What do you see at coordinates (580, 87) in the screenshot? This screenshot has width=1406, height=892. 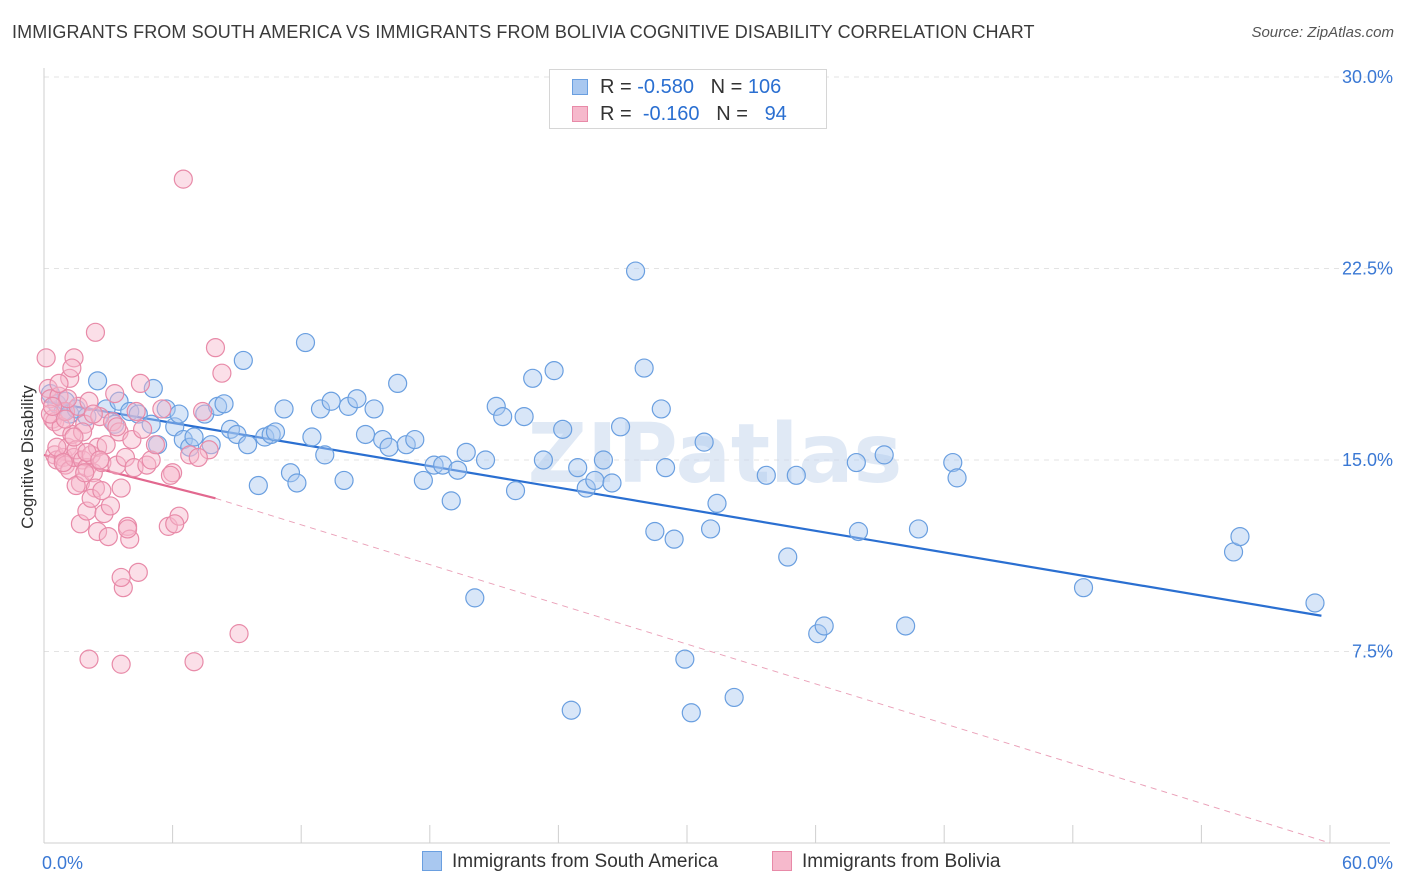 I see `legend-swatch-south-america` at bounding box center [580, 87].